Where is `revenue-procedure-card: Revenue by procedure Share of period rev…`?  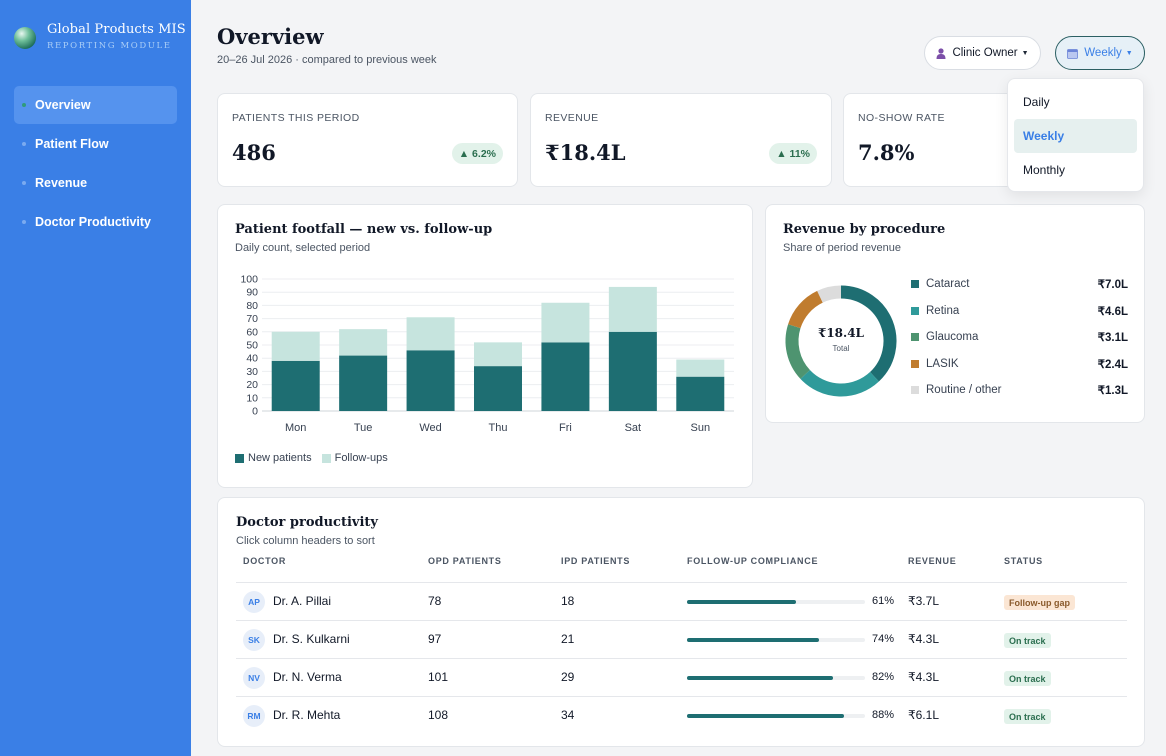 revenue-procedure-card: Revenue by procedure Share of period rev… is located at coordinates (955, 313).